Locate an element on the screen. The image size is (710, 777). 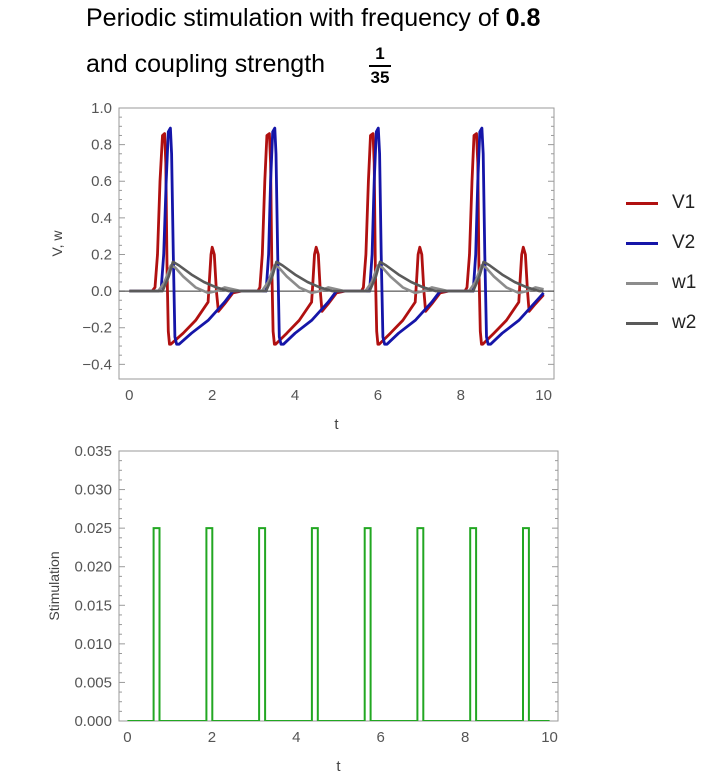
legend-item-w1: w1 is located at coordinates (666, 283).